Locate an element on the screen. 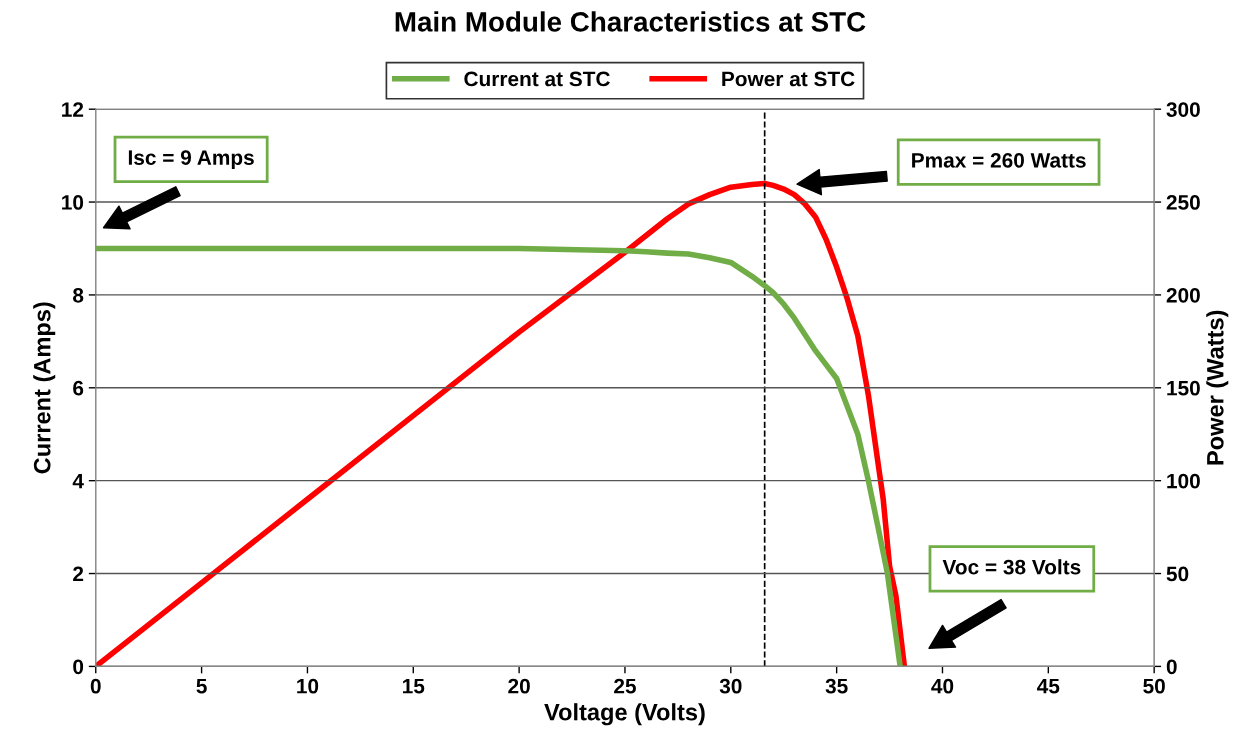 The width and height of the screenshot is (1260, 753). x-tick-label: 50 is located at coordinates (1154, 686).